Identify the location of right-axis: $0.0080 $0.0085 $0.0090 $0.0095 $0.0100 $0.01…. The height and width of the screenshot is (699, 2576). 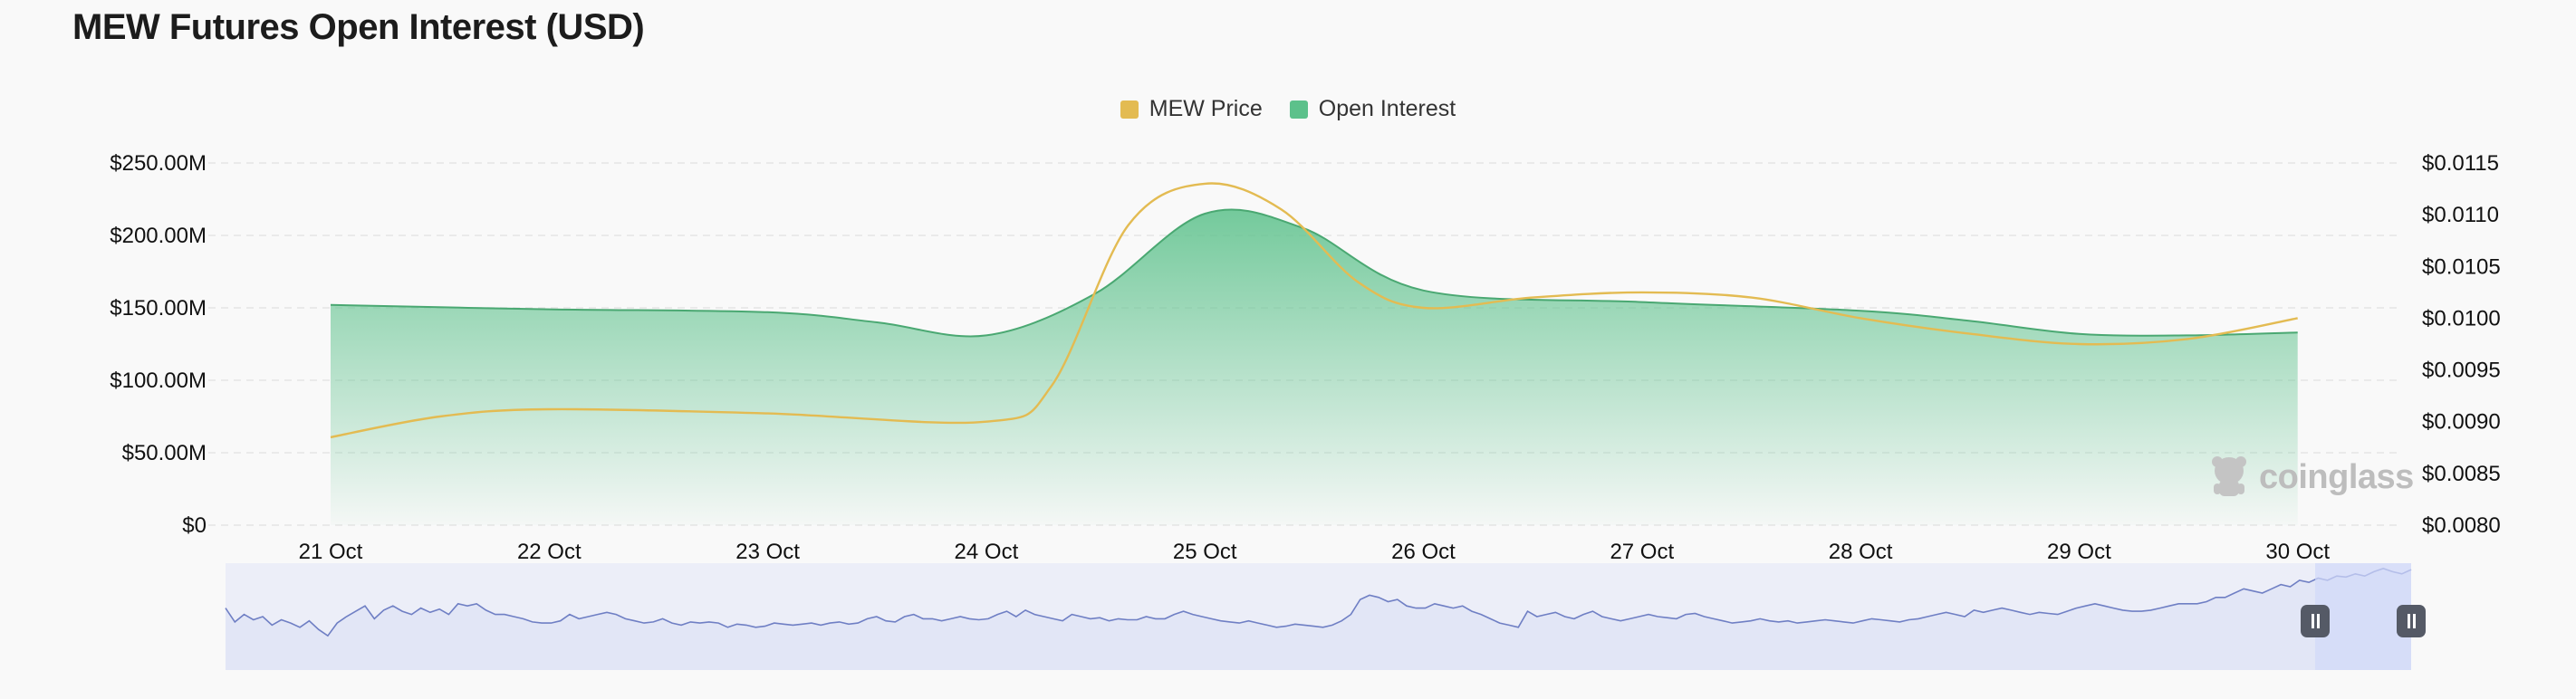
(2461, 344).